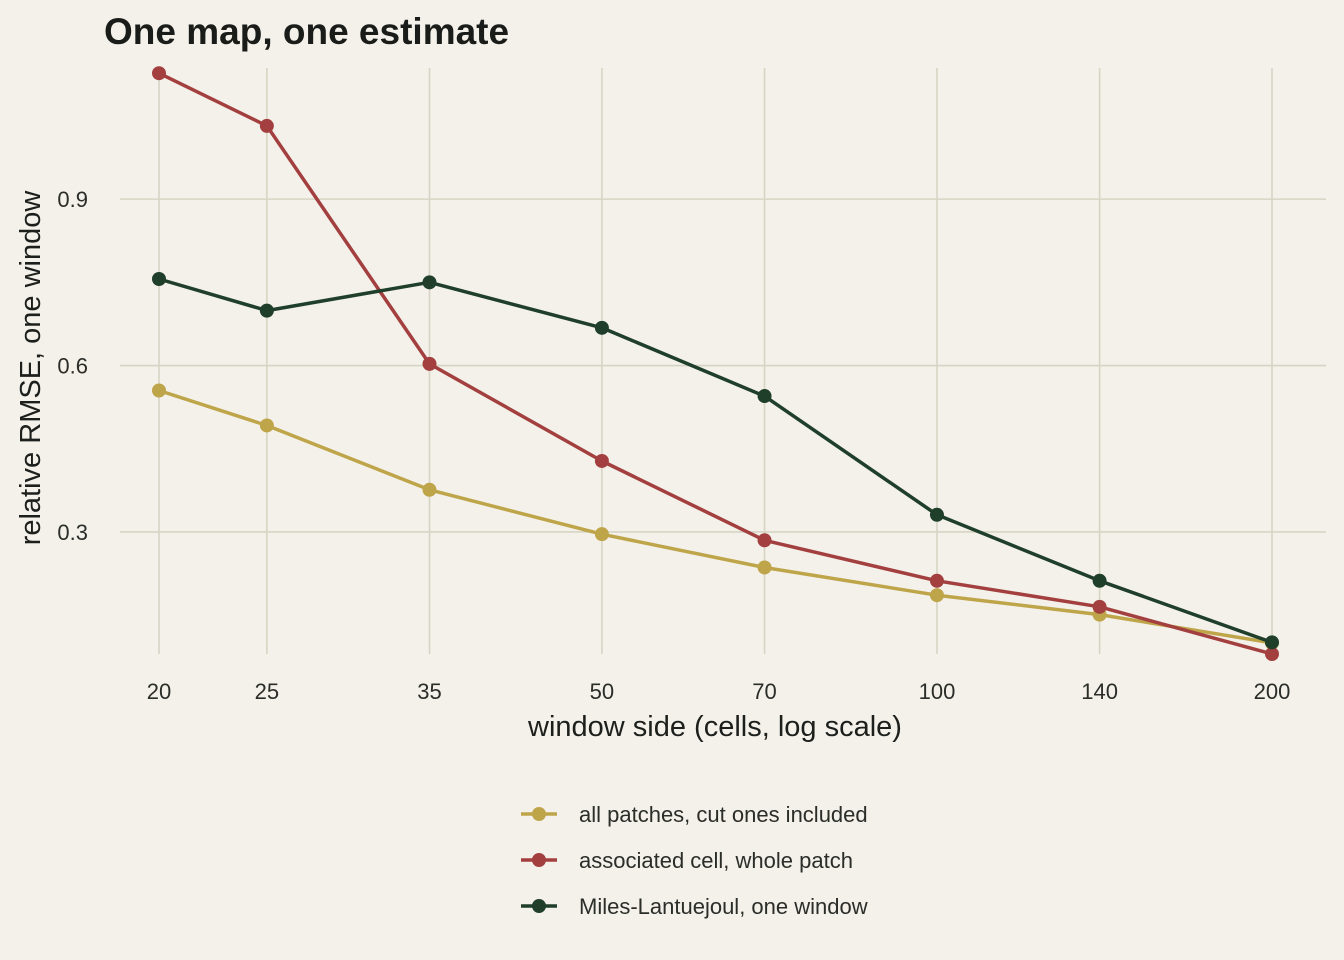 This screenshot has width=1344, height=960. Describe the element at coordinates (719, 691) in the screenshot. I see `x-axis-ticks: 20 25 35 50 70 100 140 200` at that location.